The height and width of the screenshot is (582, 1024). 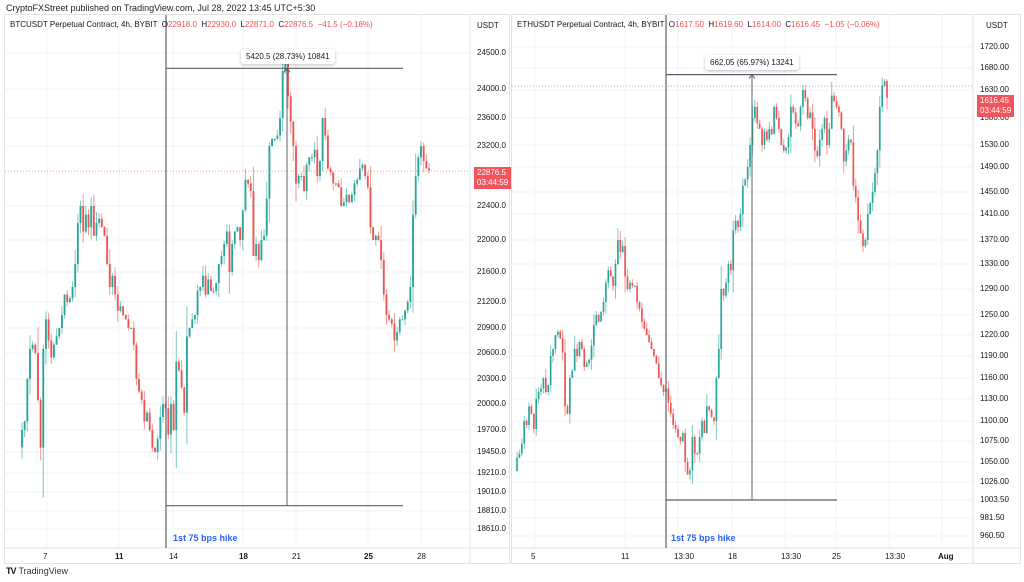 What do you see at coordinates (994, 166) in the screenshot?
I see `price-tick-label: 1490.00` at bounding box center [994, 166].